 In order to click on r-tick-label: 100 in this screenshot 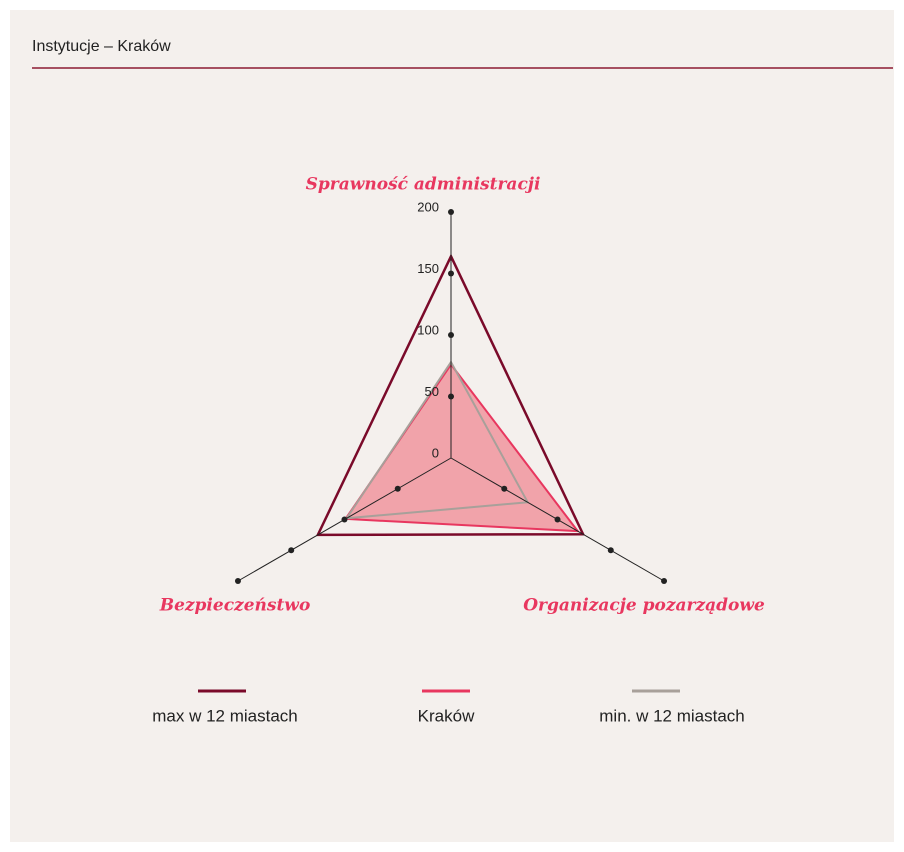, I will do `click(428, 329)`.